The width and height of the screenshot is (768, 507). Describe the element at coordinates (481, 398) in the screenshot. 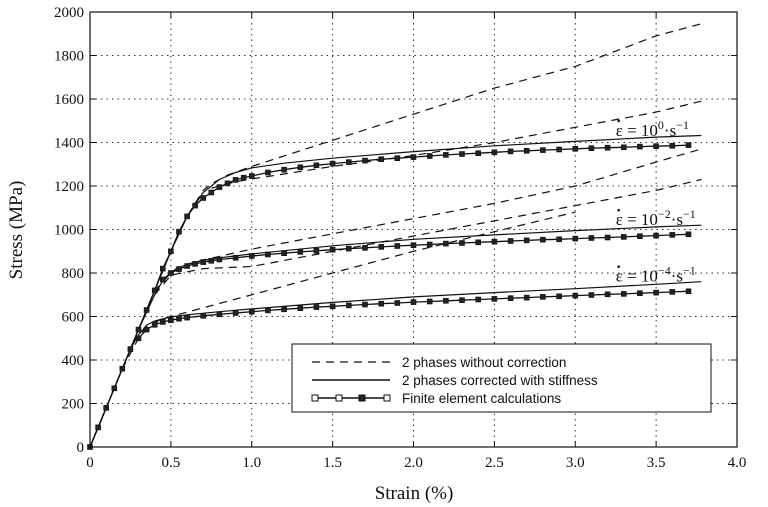

I see `legend-label-markers: Finite element calculations` at that location.